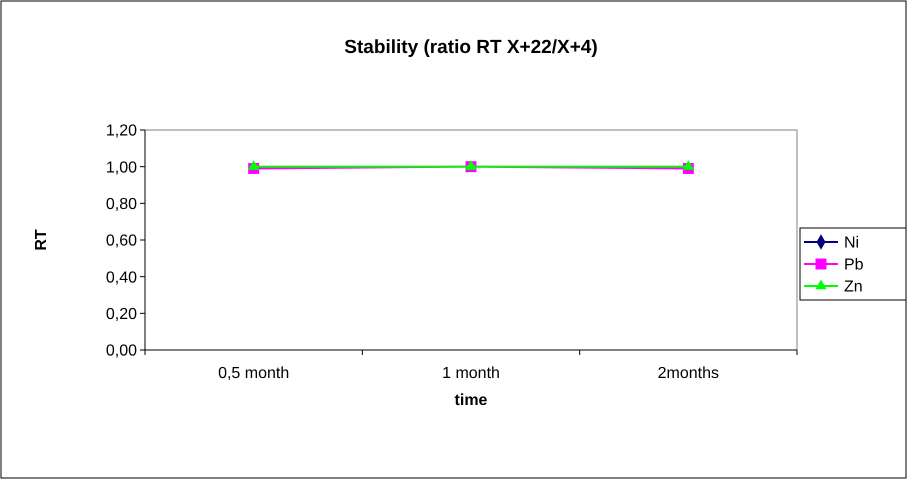 The width and height of the screenshot is (915, 487). I want to click on x-tick-label: 0,5 month, so click(254, 373).